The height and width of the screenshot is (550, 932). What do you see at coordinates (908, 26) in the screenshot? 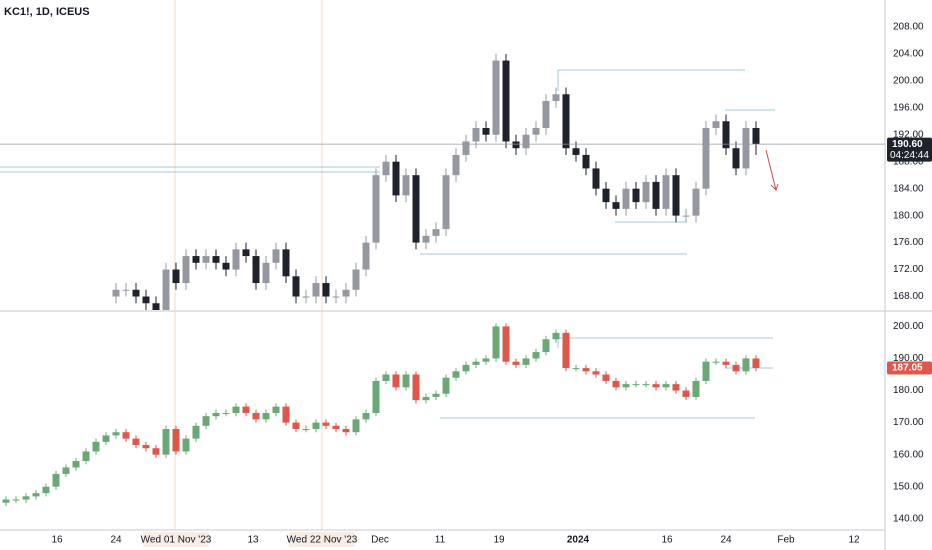
I see `y-tick-label: 208.00` at bounding box center [908, 26].